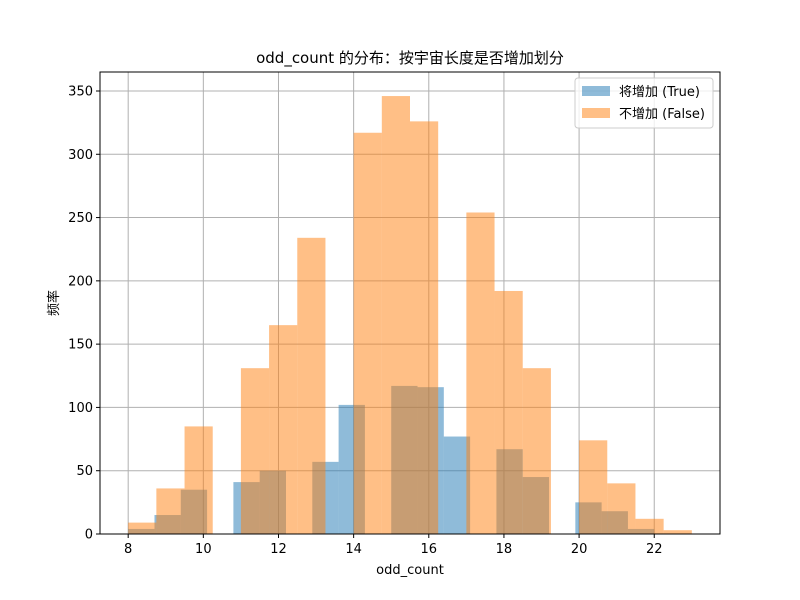 The image size is (800, 600). Describe the element at coordinates (84, 471) in the screenshot. I see `y-tick-label: 50` at that location.